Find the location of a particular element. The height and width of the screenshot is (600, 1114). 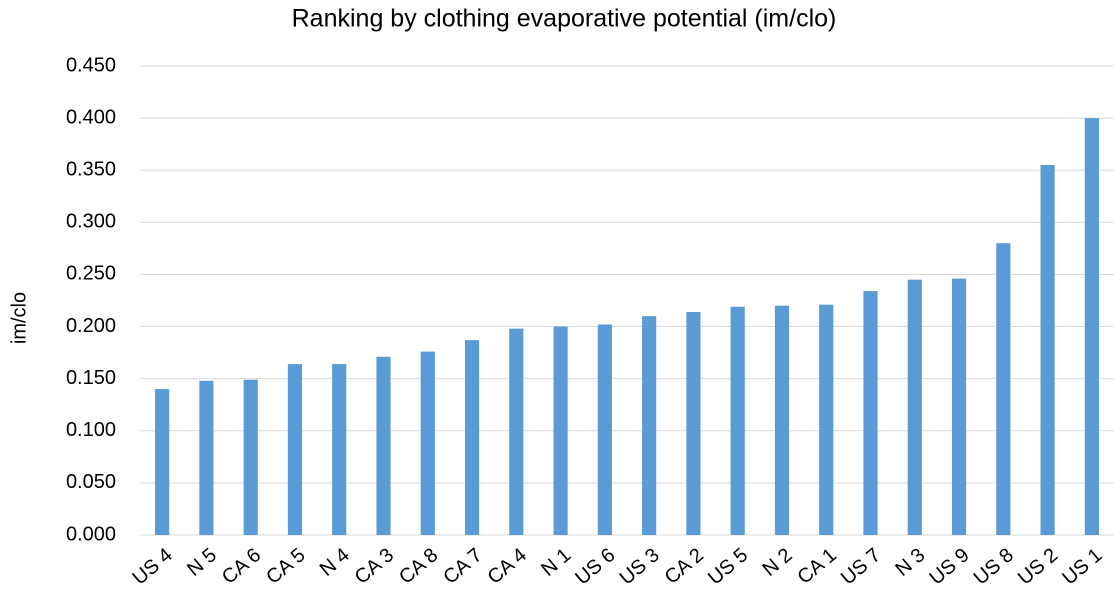

x-tick-label: US 7 is located at coordinates (861, 566).